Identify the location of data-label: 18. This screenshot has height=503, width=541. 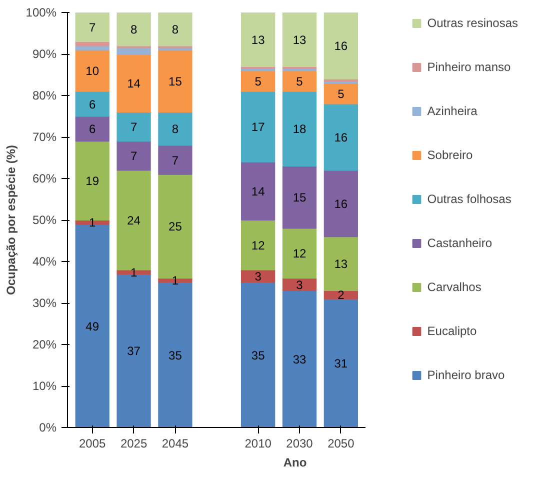
(299, 129).